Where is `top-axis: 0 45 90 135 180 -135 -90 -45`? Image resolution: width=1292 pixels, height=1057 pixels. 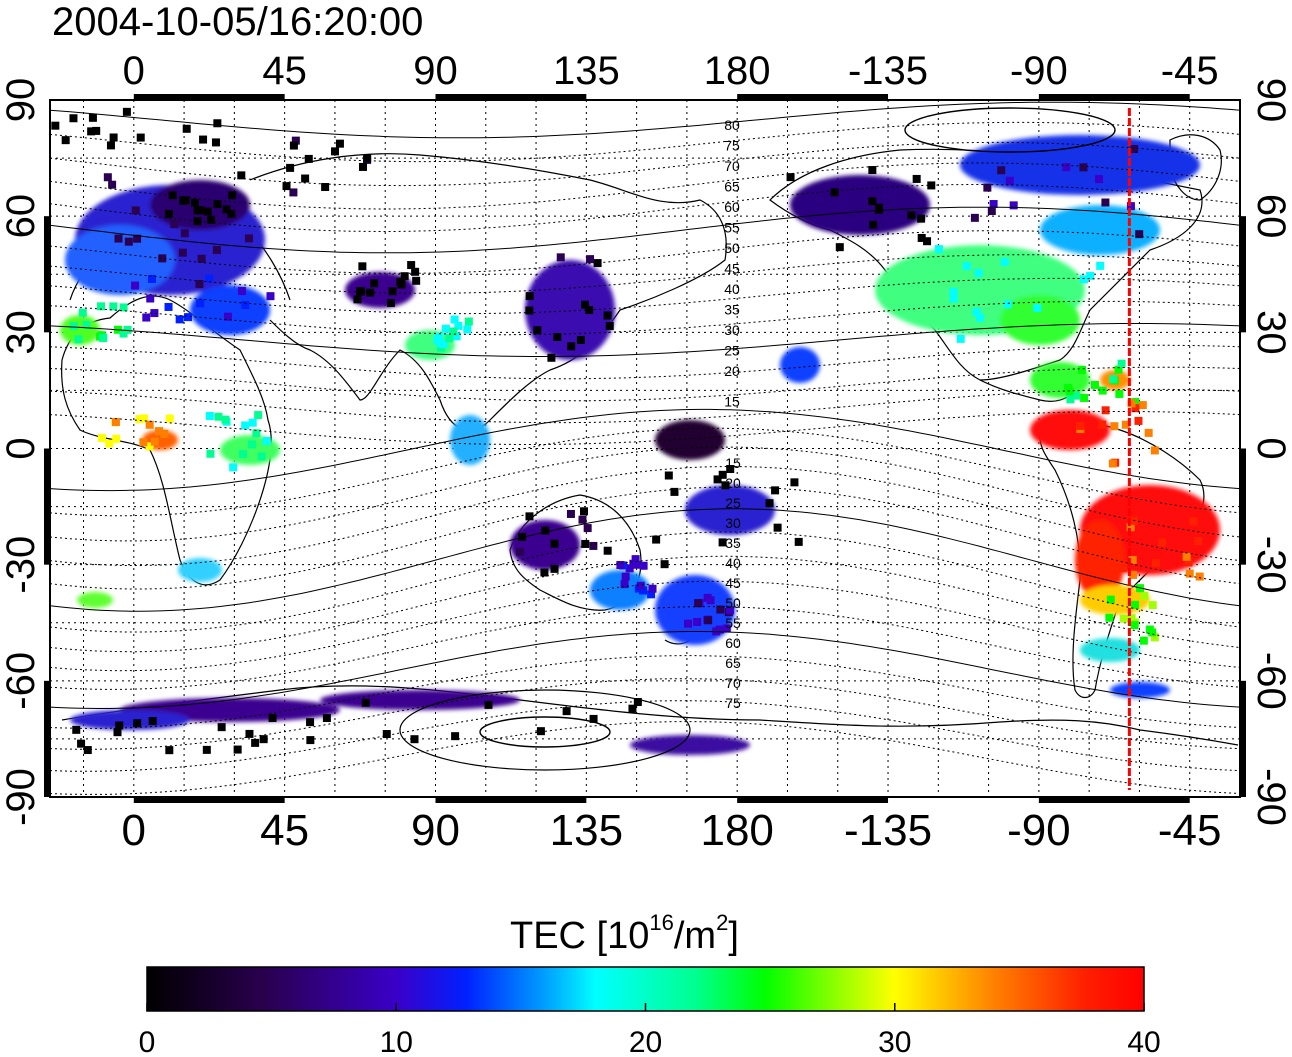
top-axis: 0 45 90 135 180 -135 -90 -45 is located at coordinates (671, 71).